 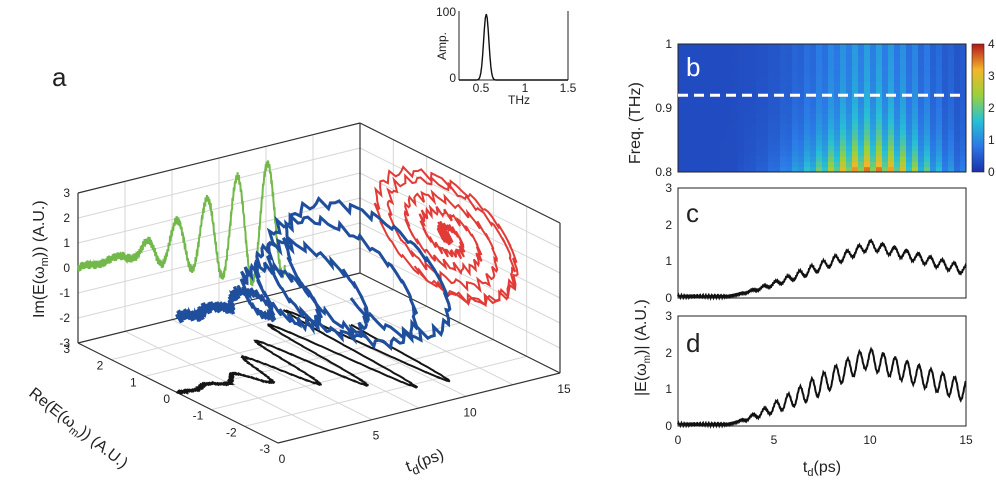 What do you see at coordinates (100, 366) in the screenshot?
I see `a-re-tick: 2` at bounding box center [100, 366].